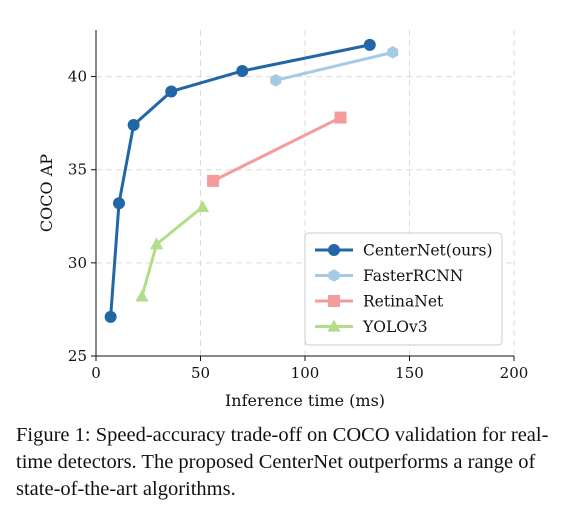 The image size is (586, 515). I want to click on legend-box, so click(403, 289).